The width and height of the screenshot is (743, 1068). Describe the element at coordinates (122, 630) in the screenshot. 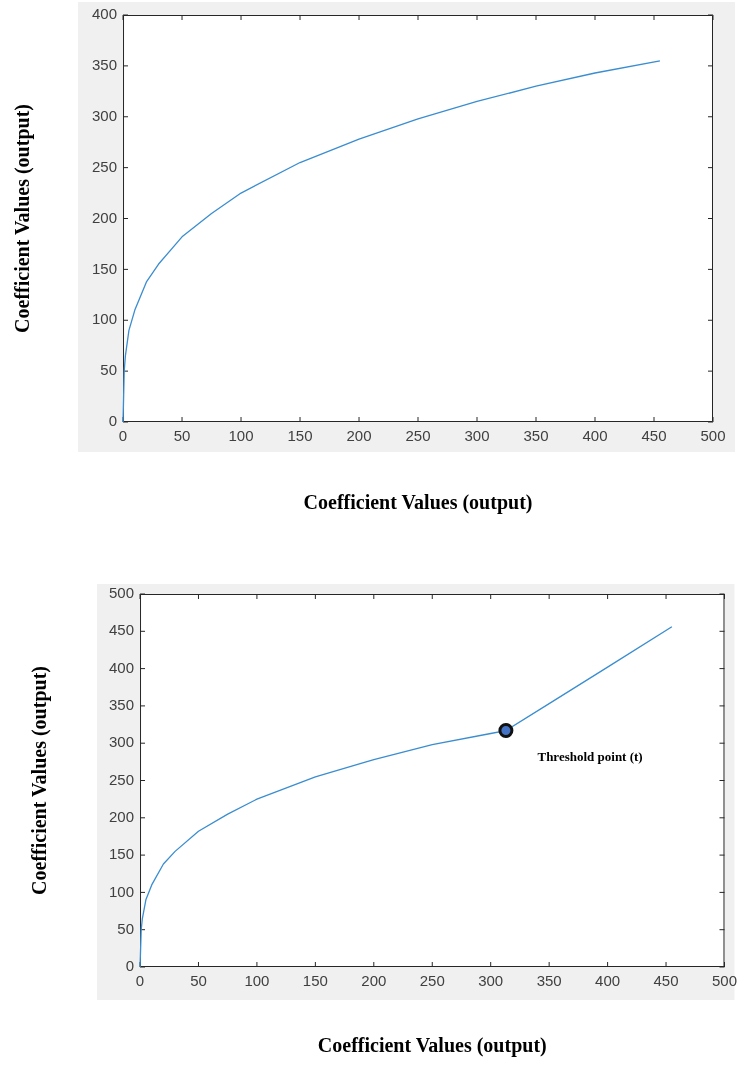

I see `y-tick-label: 450` at that location.